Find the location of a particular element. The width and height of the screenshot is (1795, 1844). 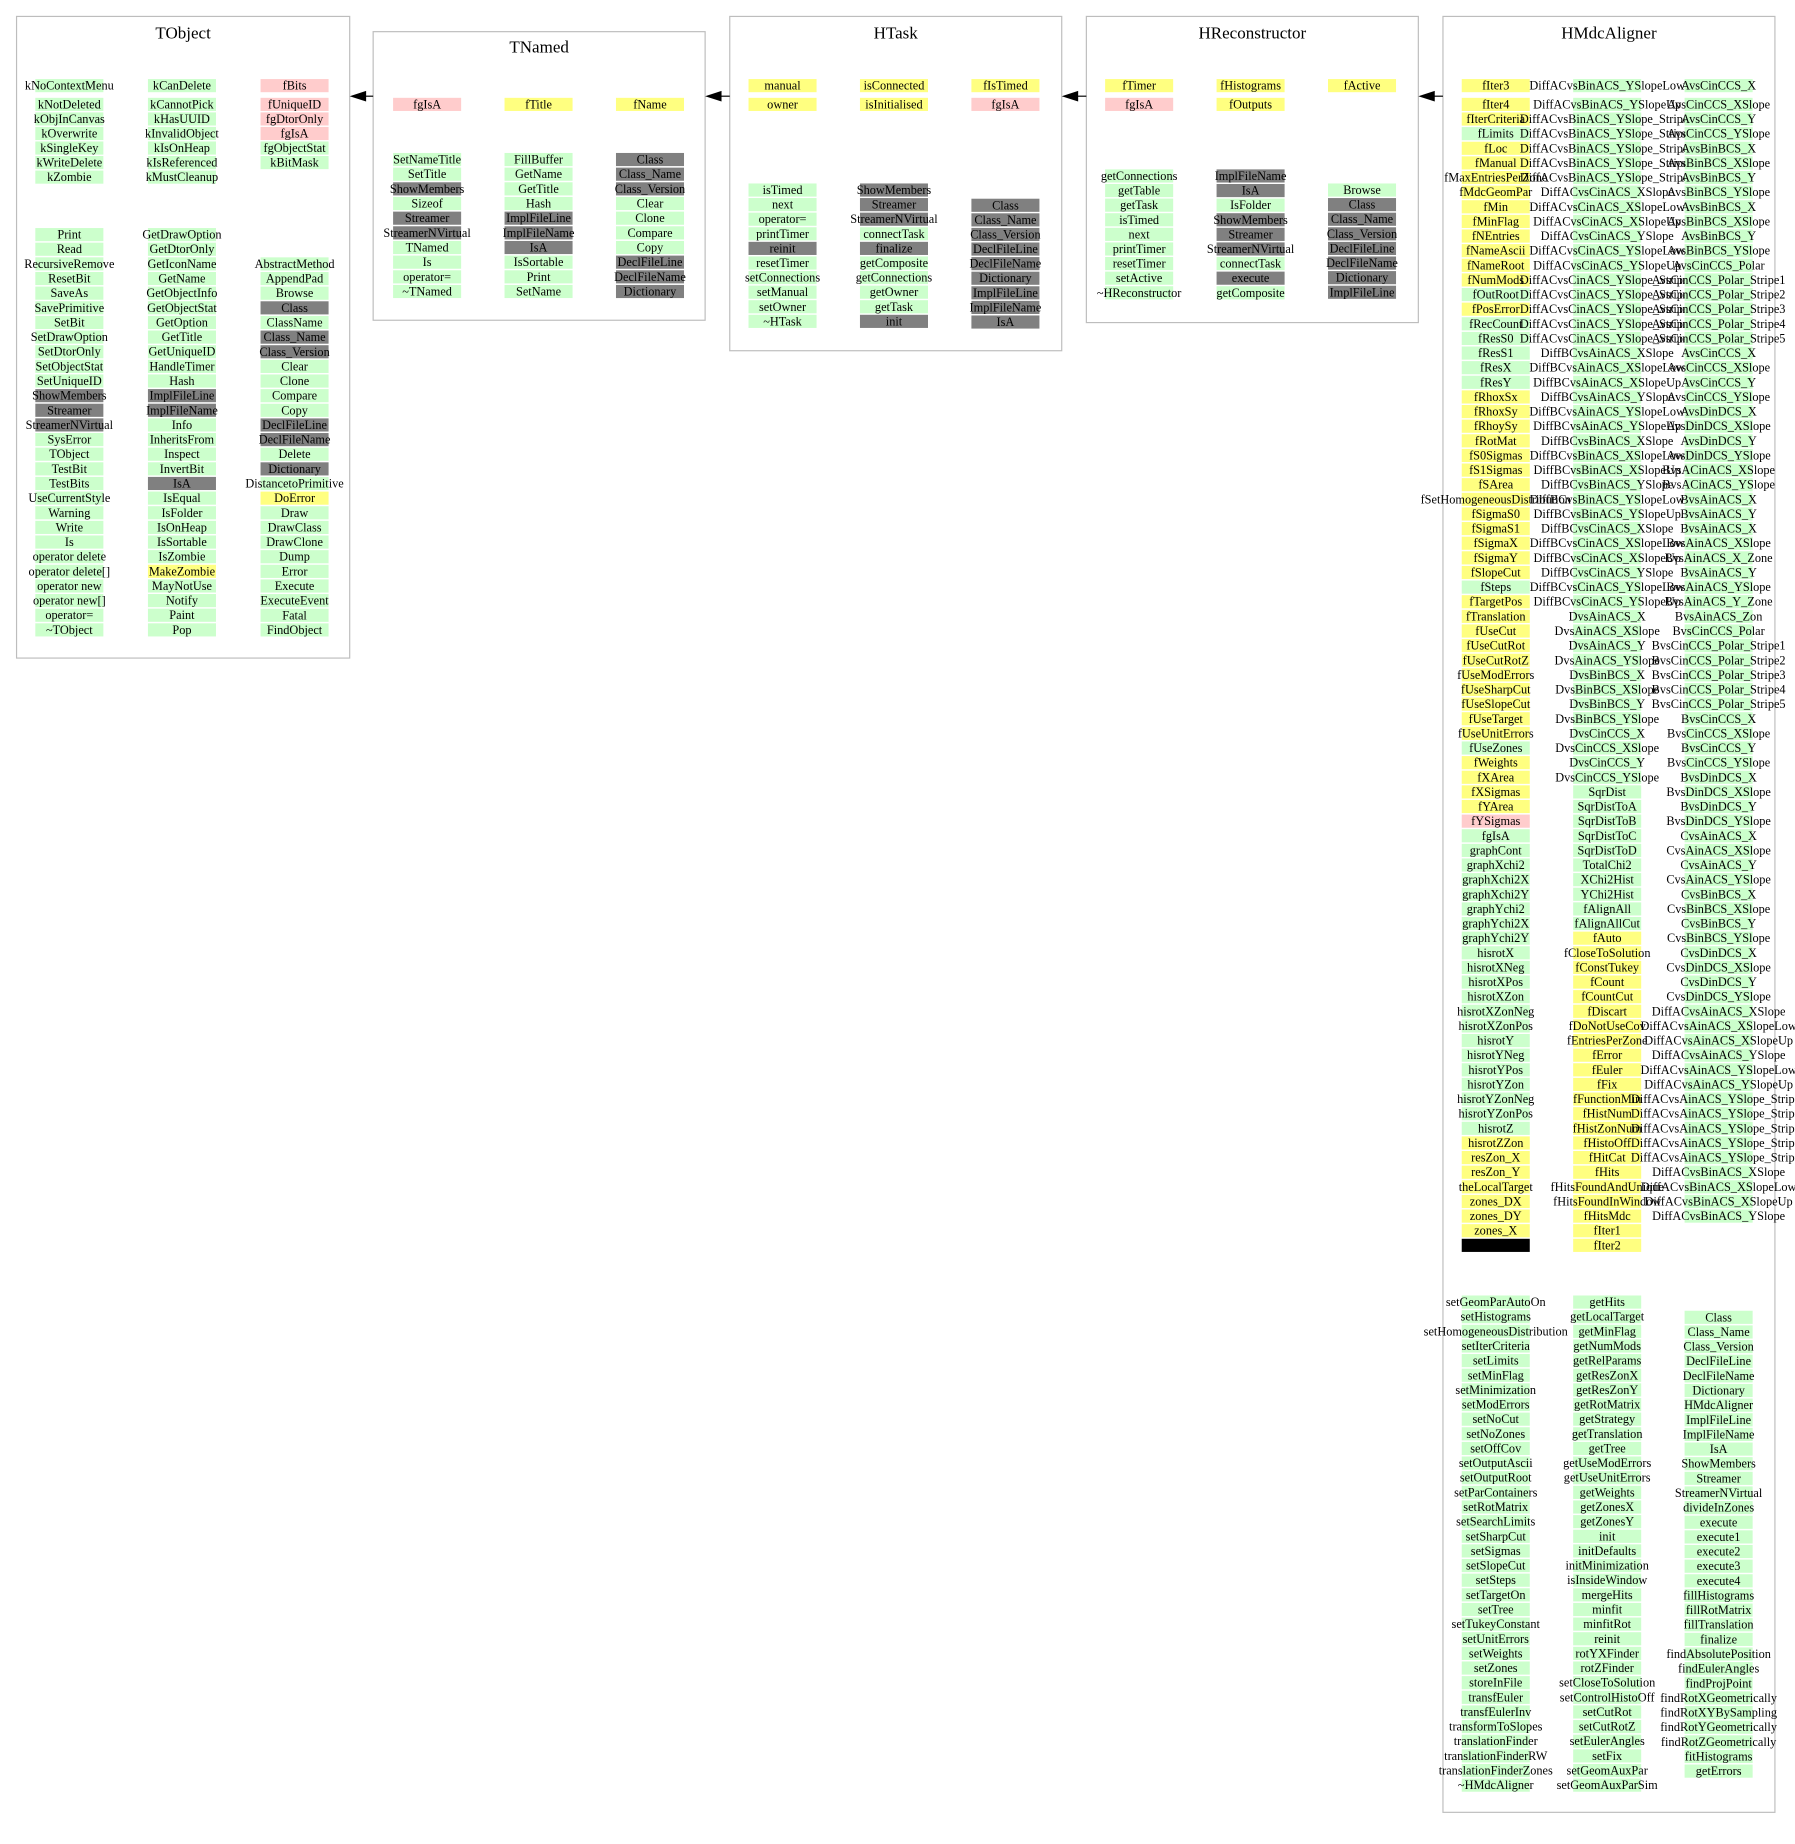

class-box is located at coordinates (896, 183).